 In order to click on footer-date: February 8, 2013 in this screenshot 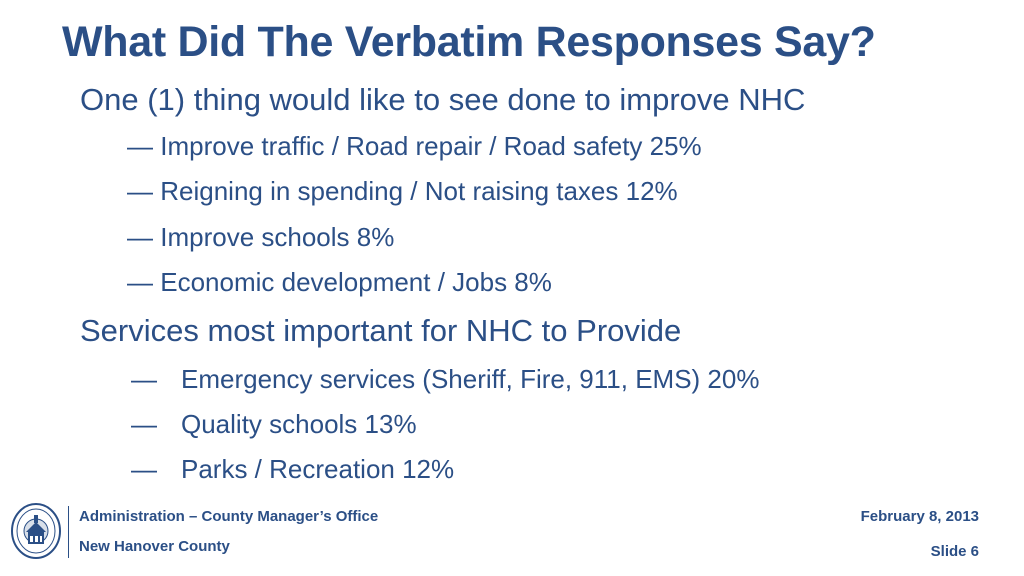, I will do `click(919, 516)`.